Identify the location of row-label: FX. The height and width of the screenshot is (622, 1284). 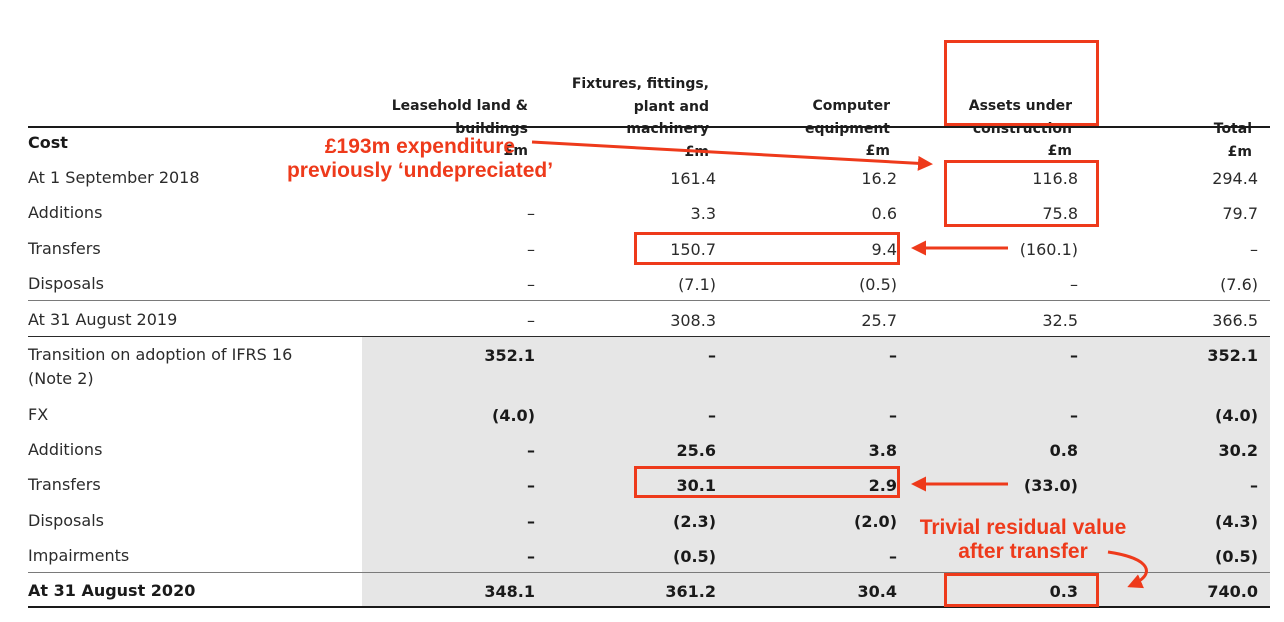
(38, 414).